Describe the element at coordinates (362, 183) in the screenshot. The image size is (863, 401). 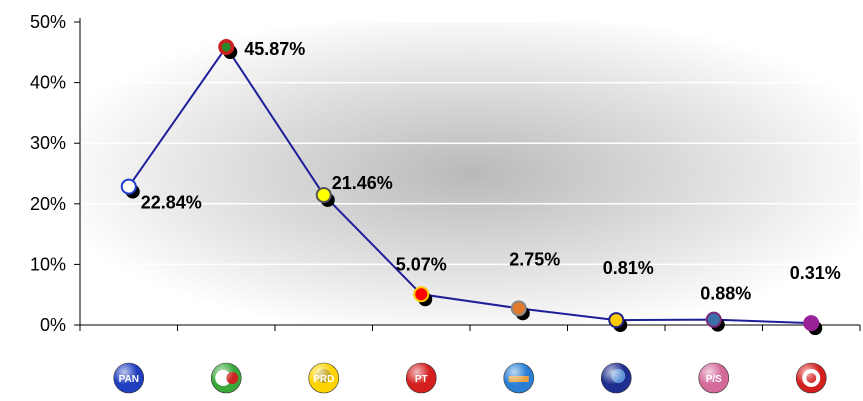
I see `data-label: 21.46%` at that location.